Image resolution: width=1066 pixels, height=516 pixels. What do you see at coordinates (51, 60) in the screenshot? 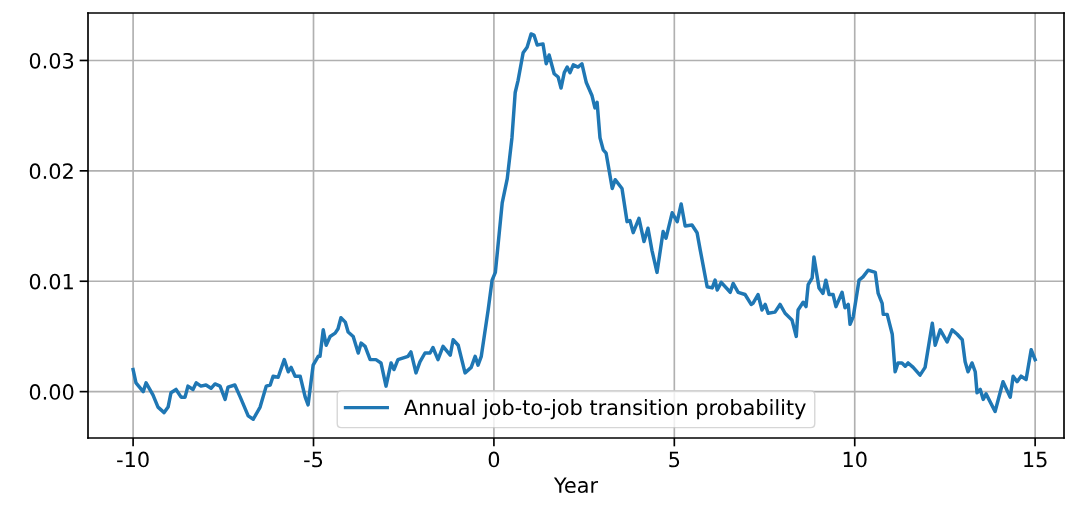
I see `y-tick-label: 0.03` at bounding box center [51, 60].